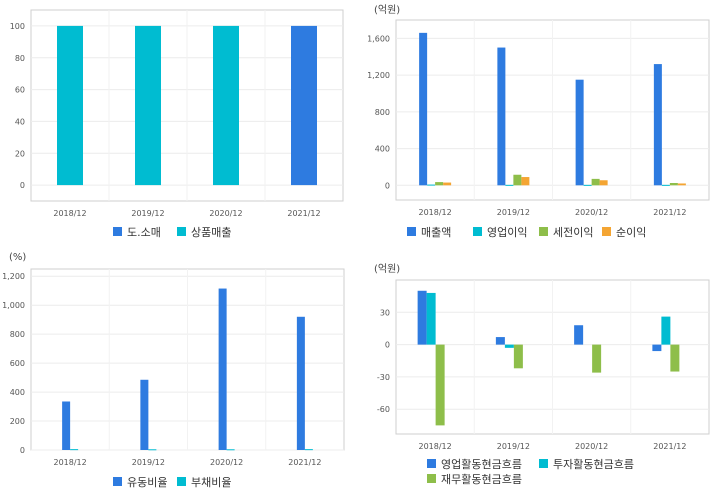 Image resolution: width=720 pixels, height=500 pixels. I want to click on y-tick-label: 60, so click(20, 90).